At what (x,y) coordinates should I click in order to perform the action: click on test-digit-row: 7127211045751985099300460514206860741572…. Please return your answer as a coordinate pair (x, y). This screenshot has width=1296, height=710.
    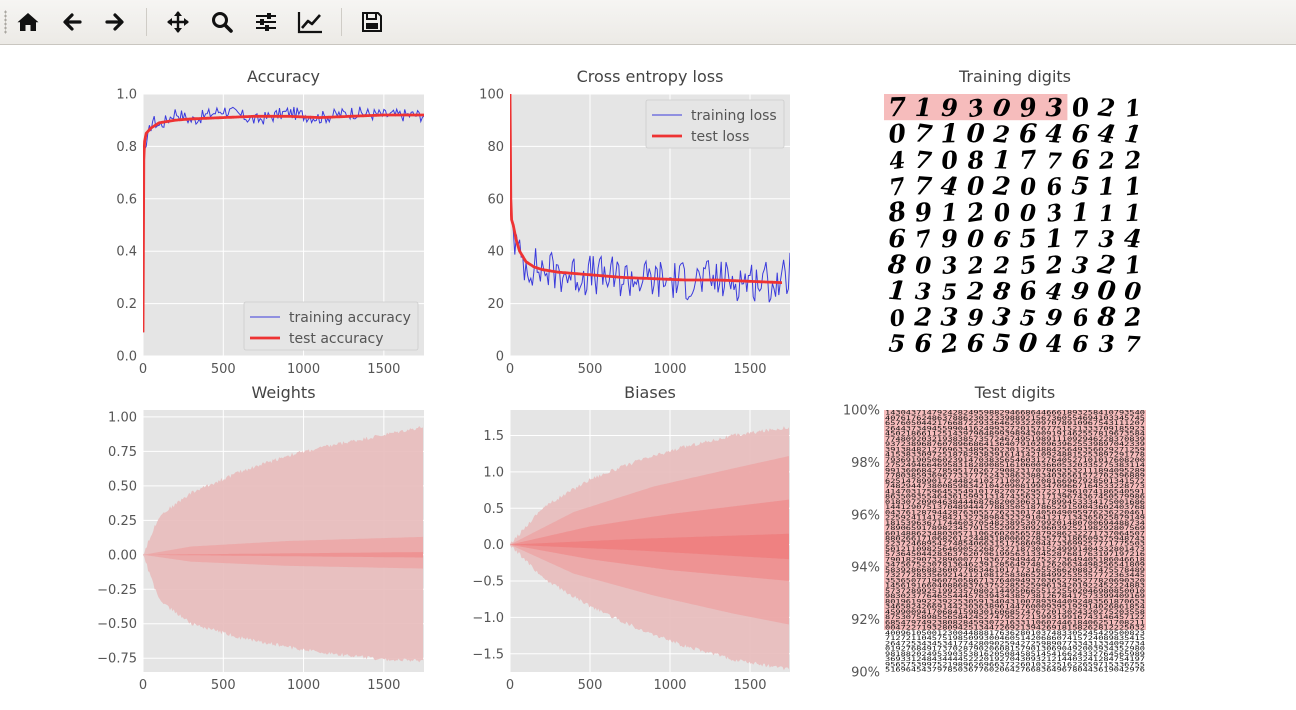
    Looking at the image, I should click on (1015, 638).